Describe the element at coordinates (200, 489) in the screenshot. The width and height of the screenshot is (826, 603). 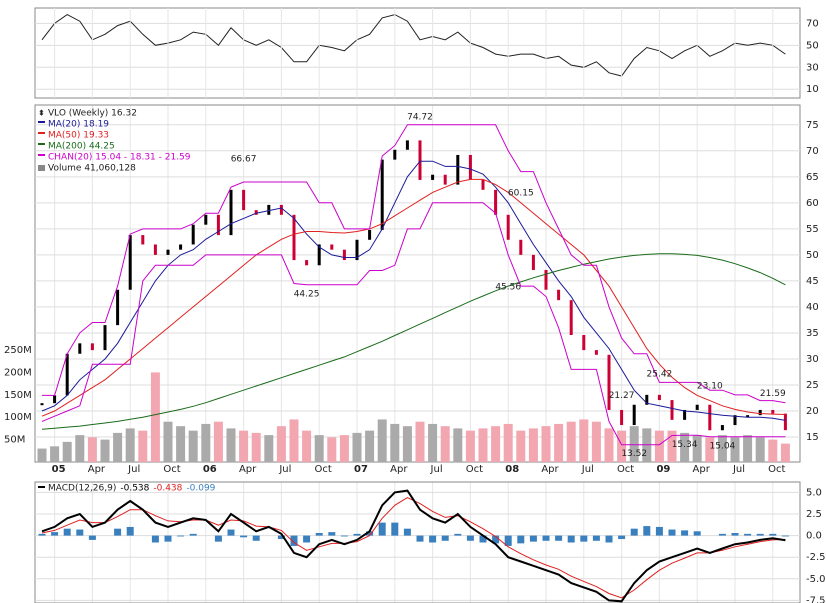
I see `macd-legend-value: -0.099` at that location.